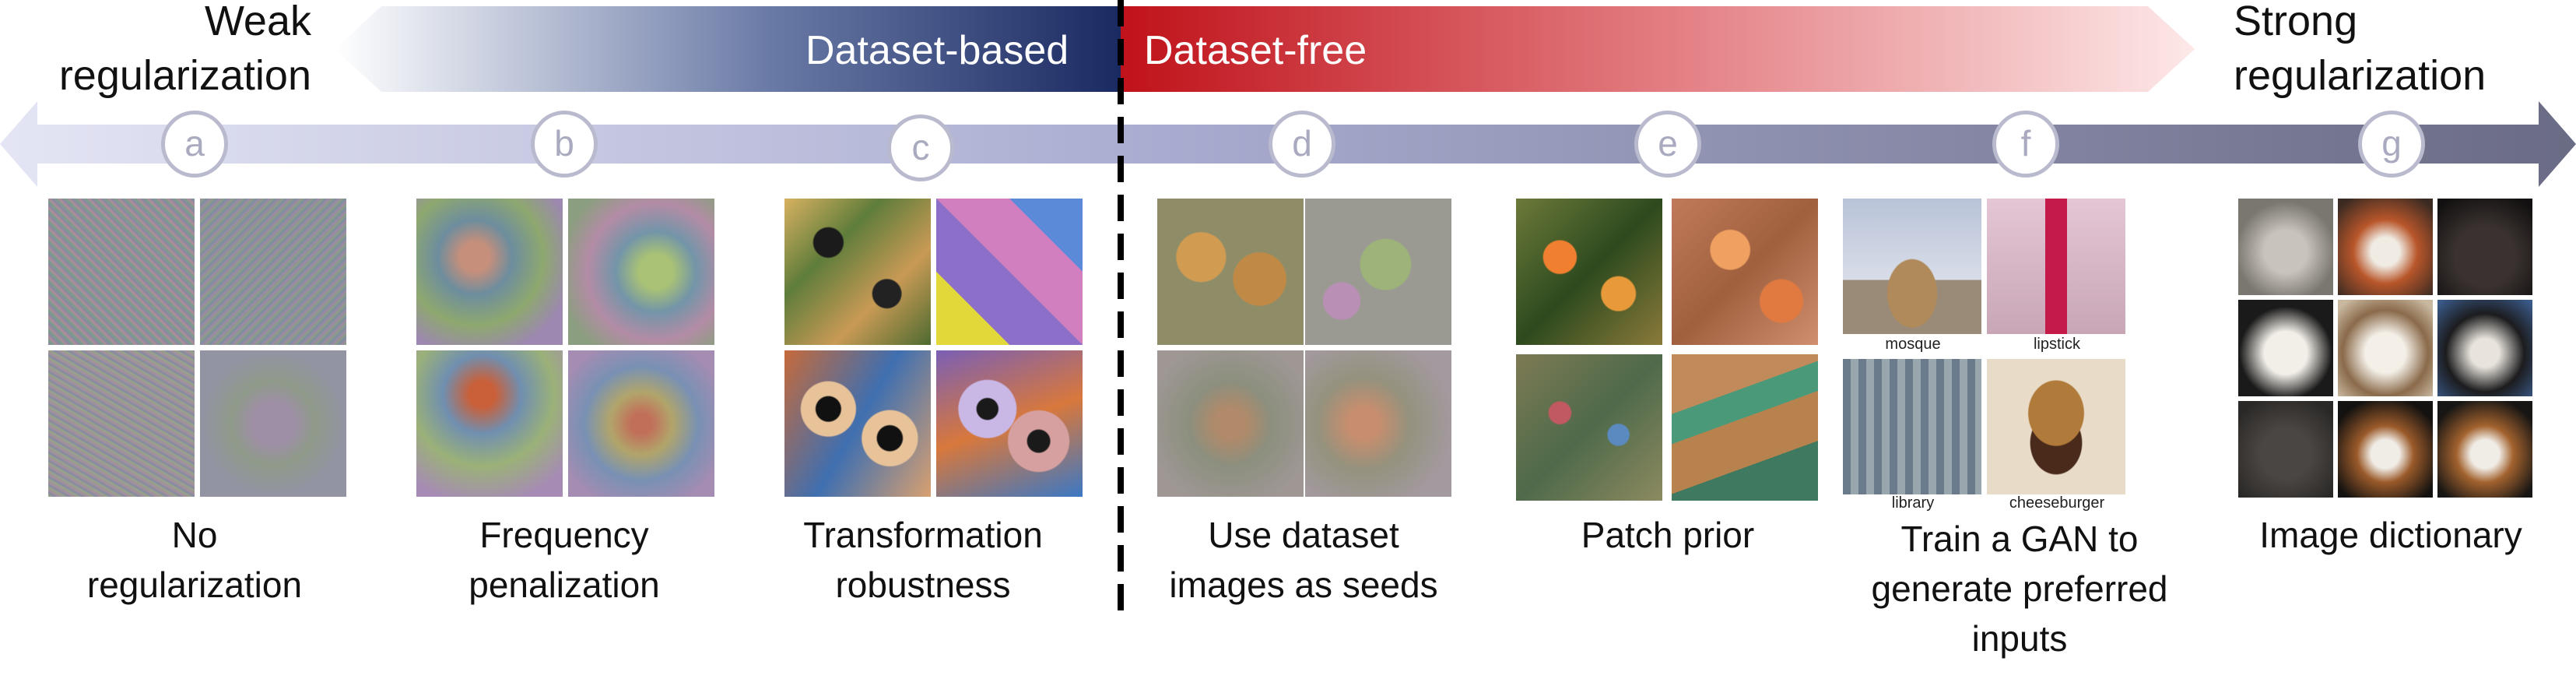 The height and width of the screenshot is (700, 2576). Describe the element at coordinates (1302, 144) in the screenshot. I see `marker-d: d` at that location.